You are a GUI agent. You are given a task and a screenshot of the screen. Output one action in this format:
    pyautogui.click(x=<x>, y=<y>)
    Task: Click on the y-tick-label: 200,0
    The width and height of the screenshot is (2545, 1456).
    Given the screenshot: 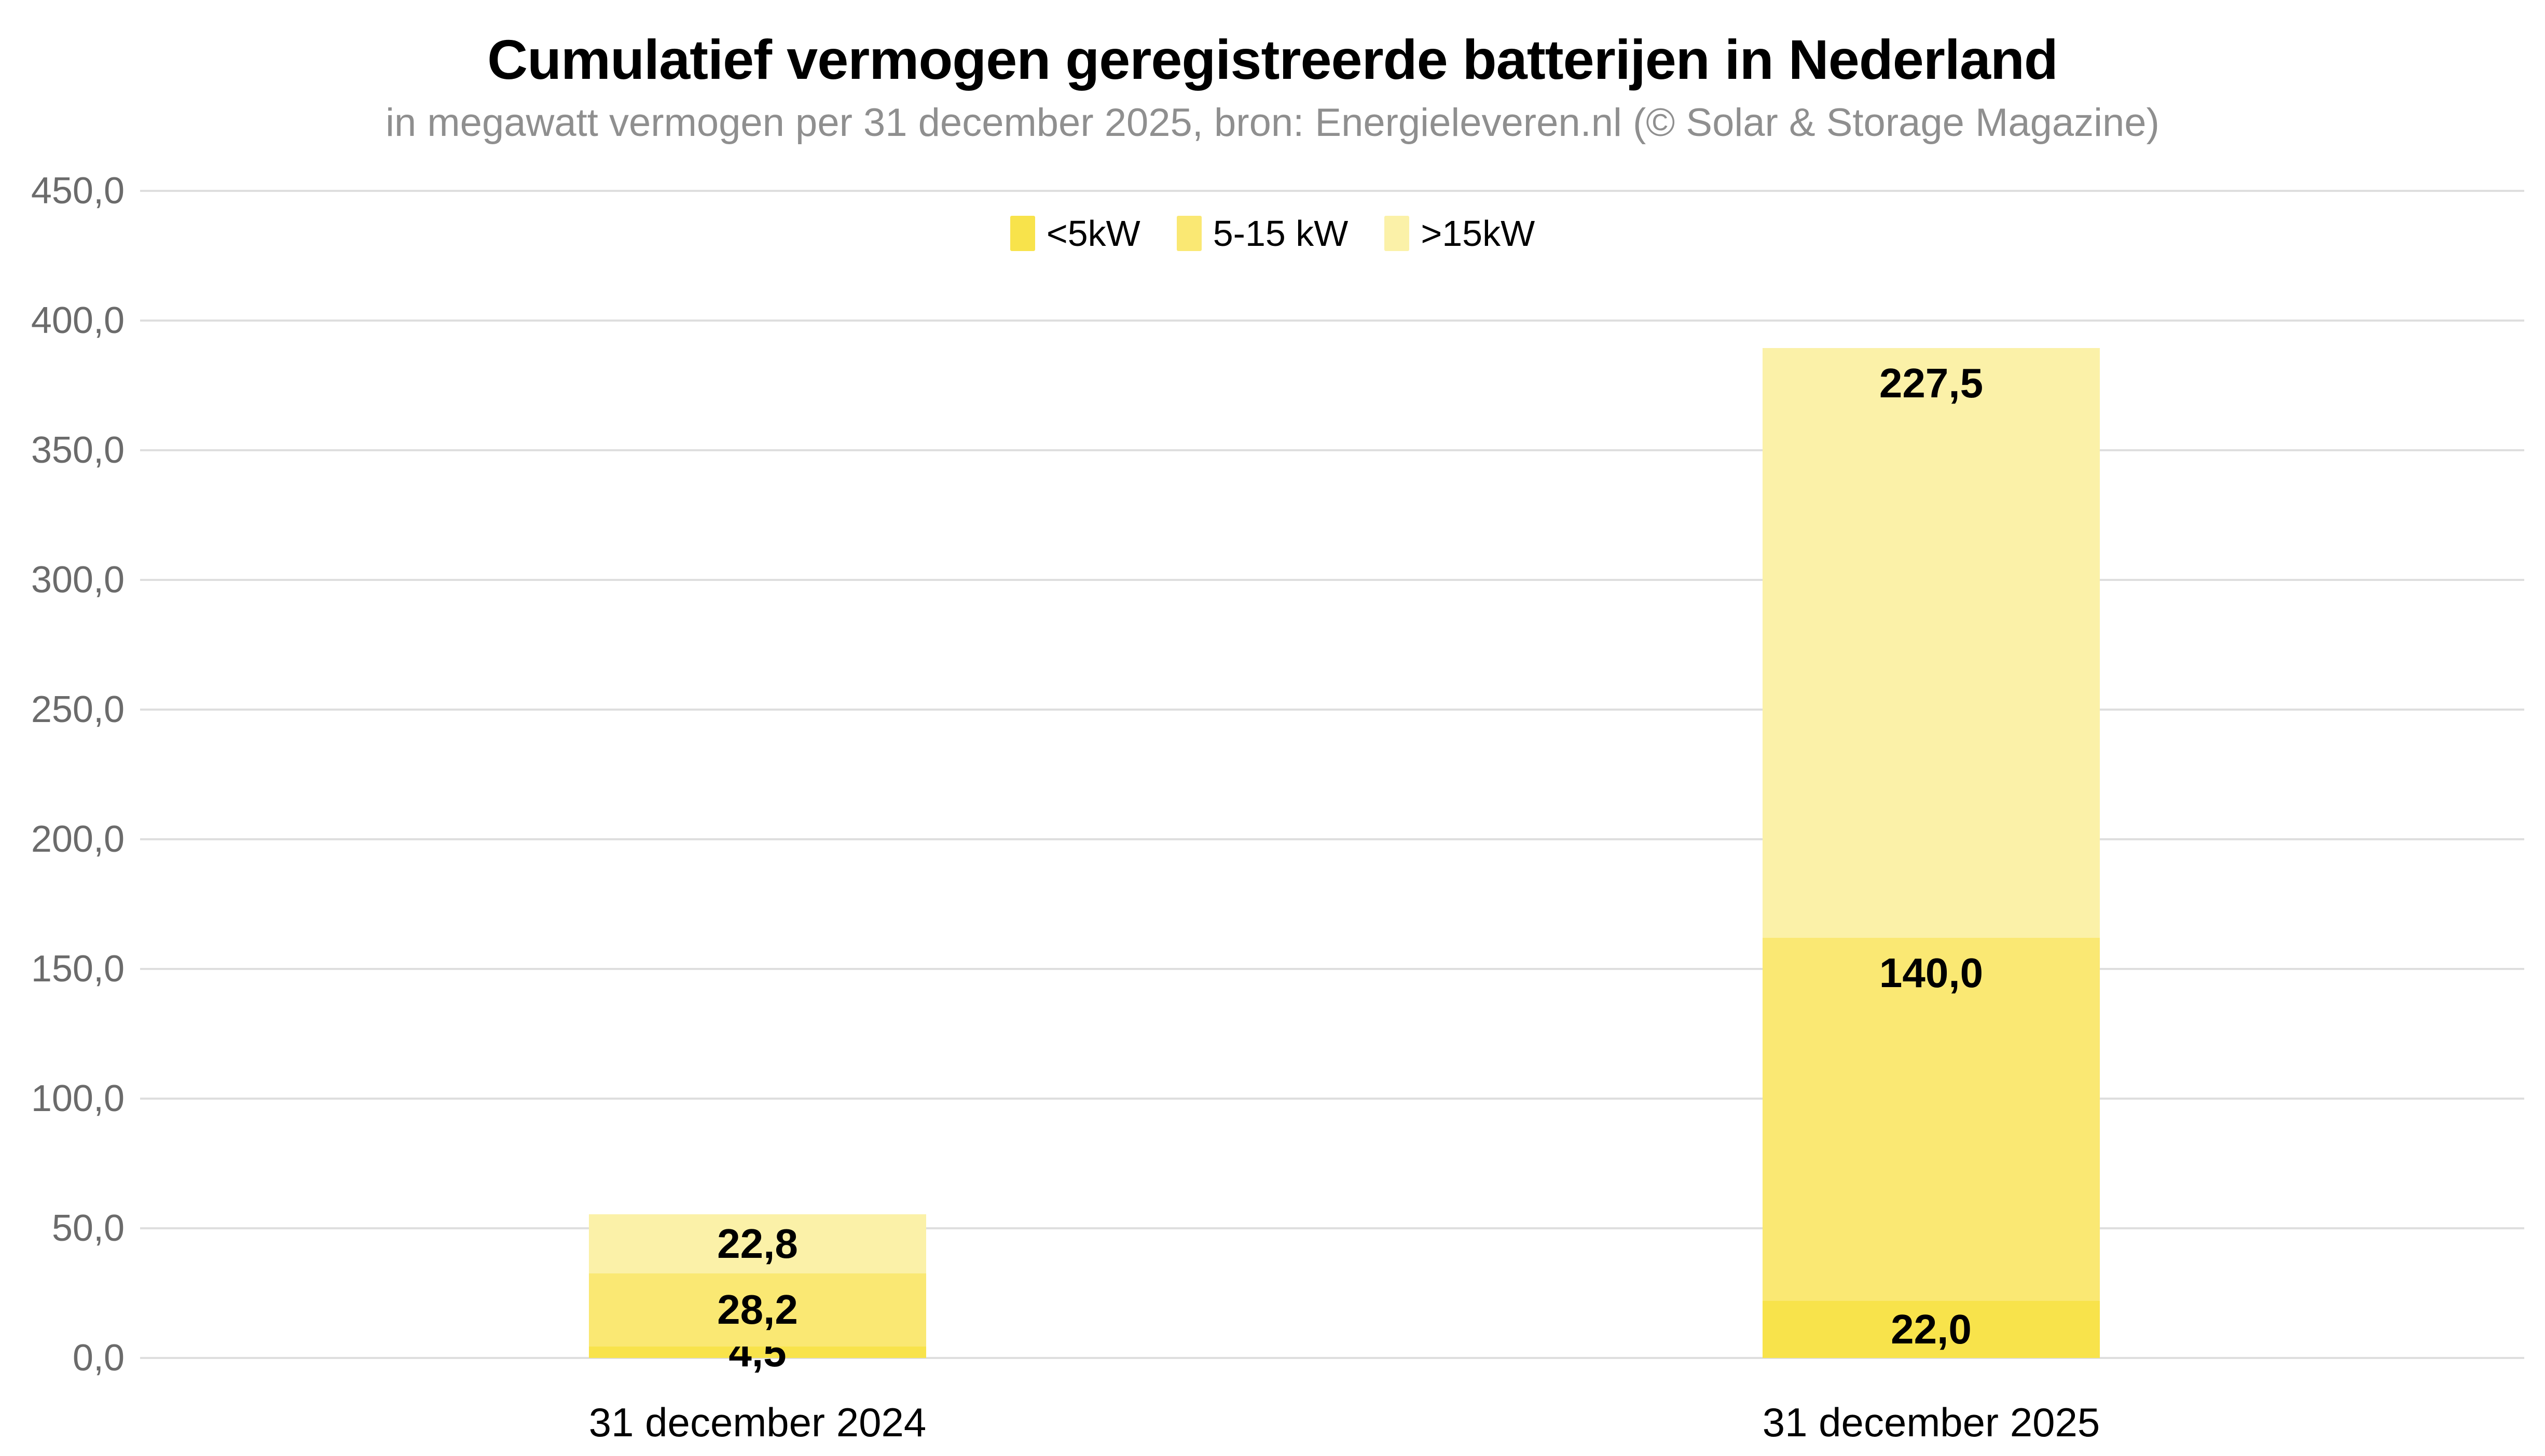 What is the action you would take?
    pyautogui.click(x=78, y=840)
    